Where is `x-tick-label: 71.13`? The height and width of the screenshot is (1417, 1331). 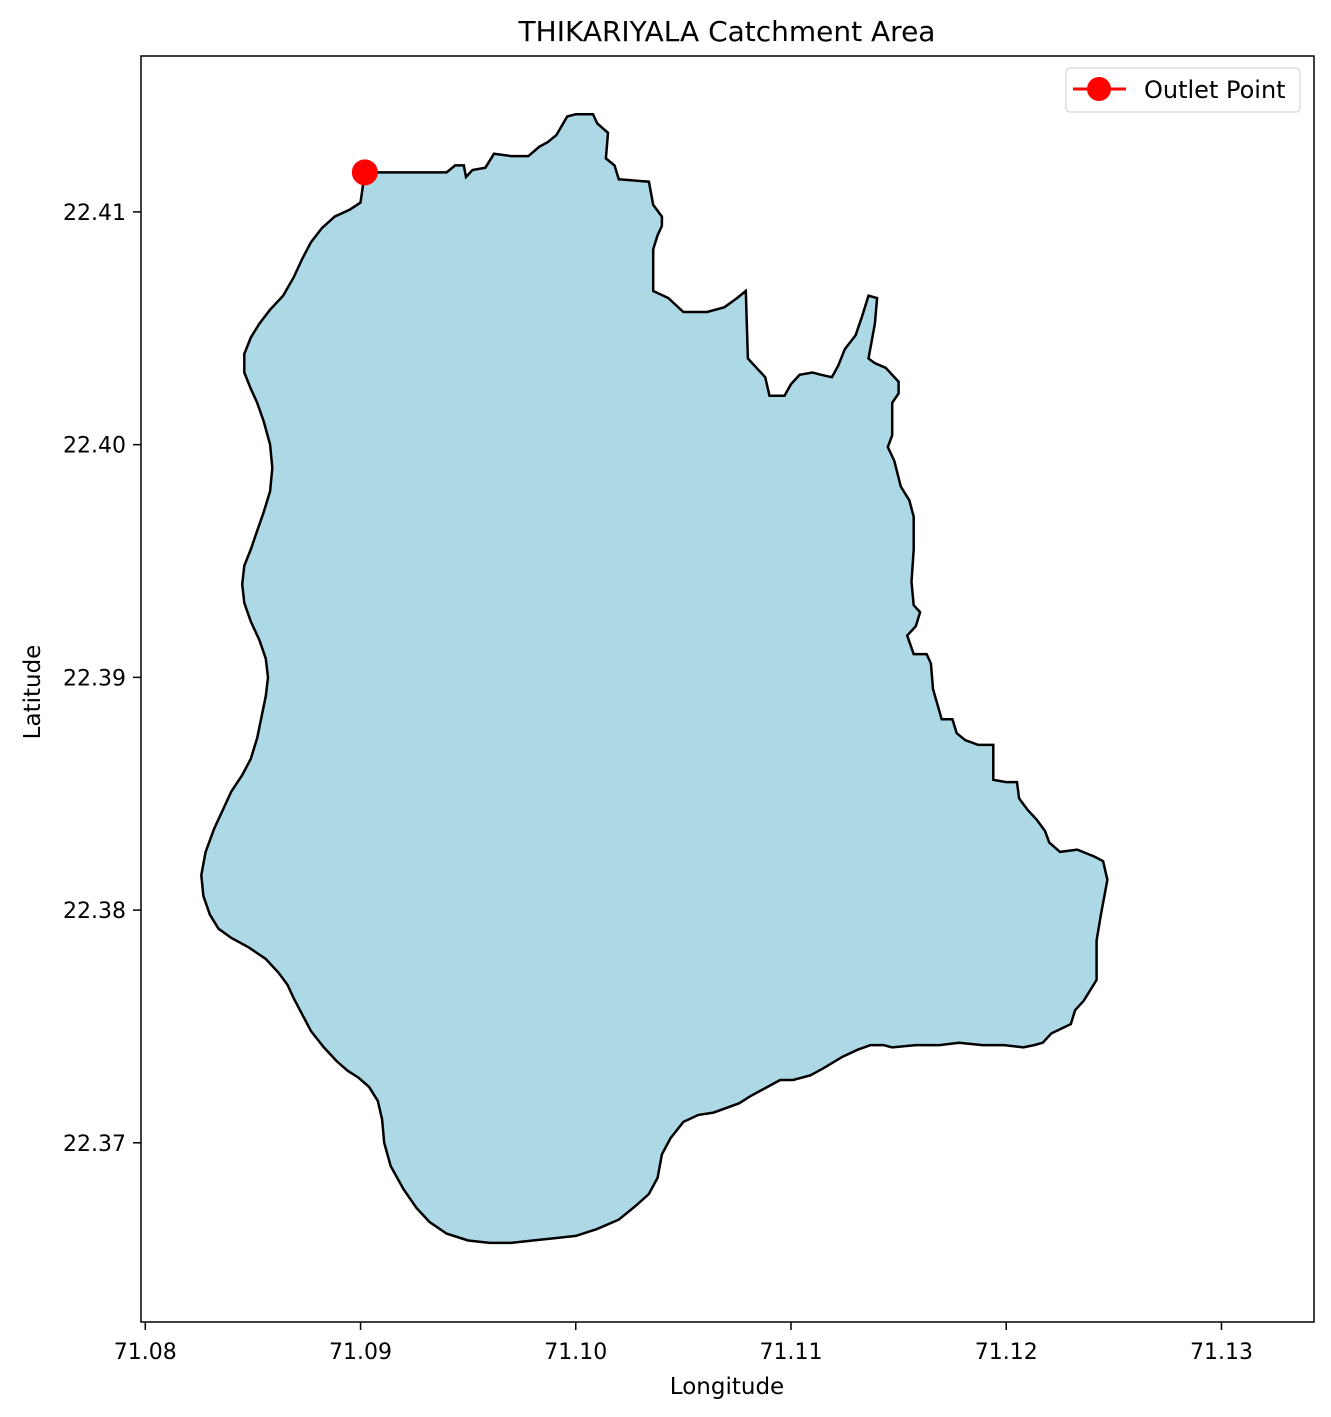
x-tick-label: 71.13 is located at coordinates (1221, 1352).